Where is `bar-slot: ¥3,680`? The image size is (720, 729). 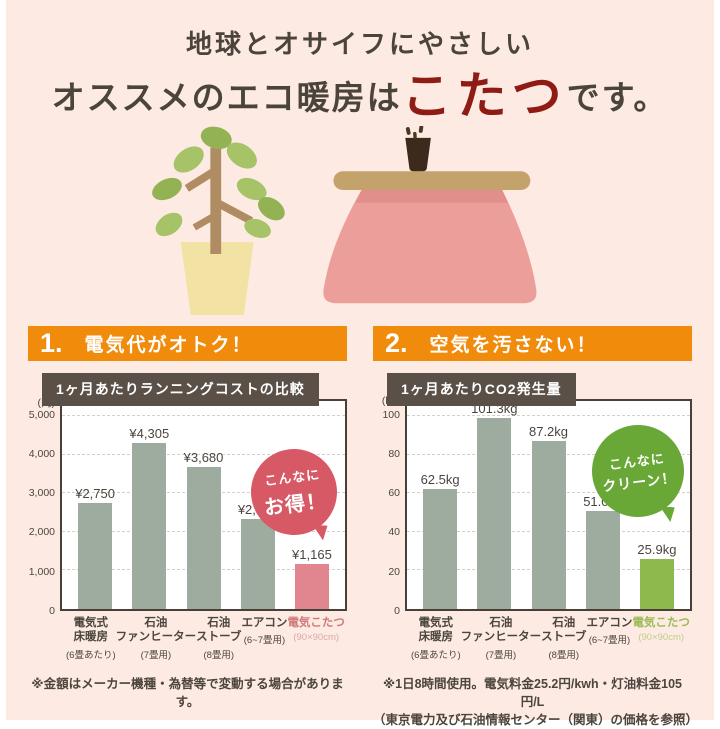 bar-slot: ¥3,680 is located at coordinates (203, 505).